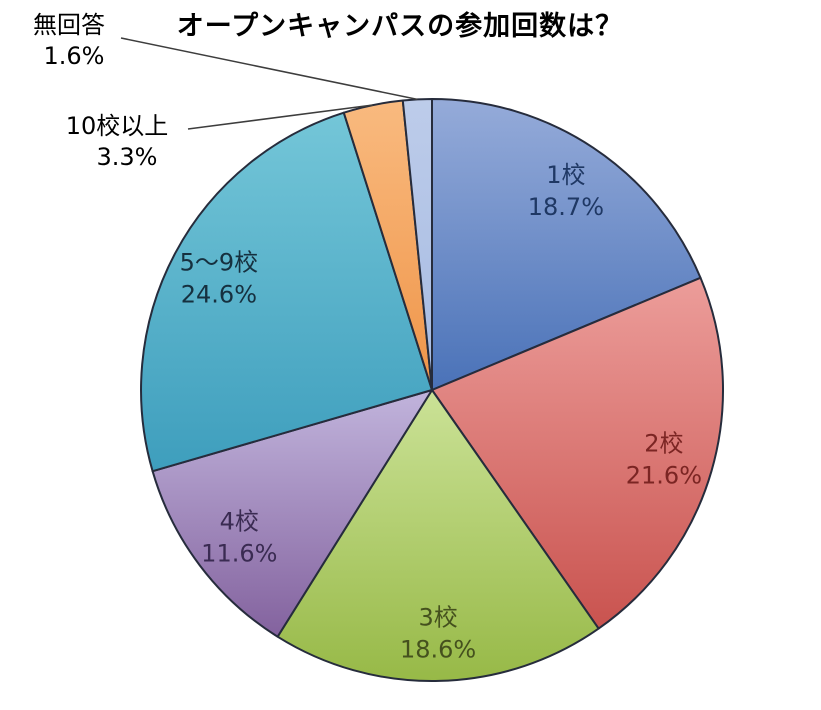 This screenshot has height=710, width=821. What do you see at coordinates (219, 262) in the screenshot?
I see `slice-label-5: 5〜9校` at bounding box center [219, 262].